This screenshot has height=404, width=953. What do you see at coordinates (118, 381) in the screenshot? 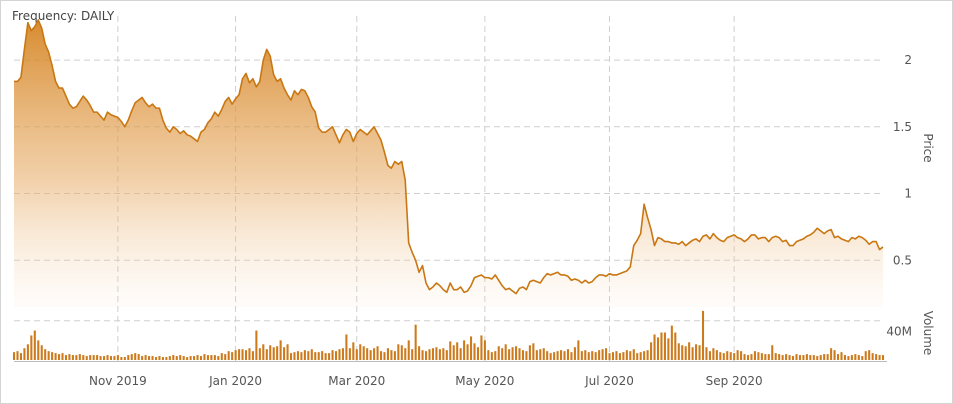
I see `x-tick-label: Nov 2019` at bounding box center [118, 381].